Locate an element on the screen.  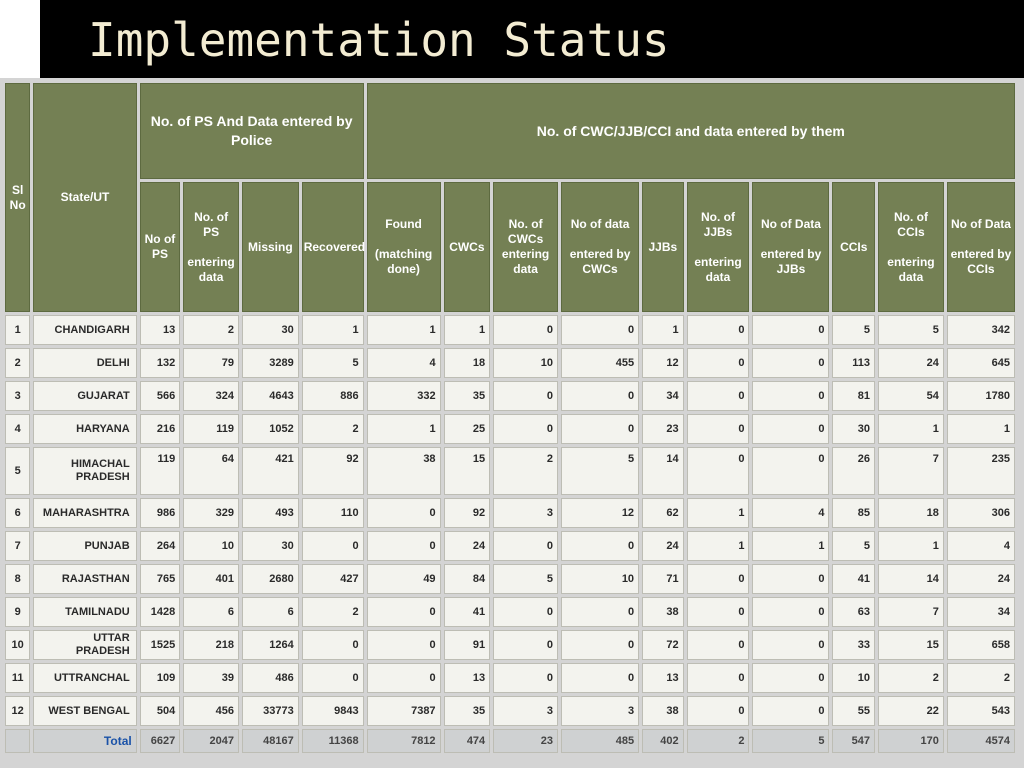
cell-state: HARYANA is located at coordinates (85, 429).